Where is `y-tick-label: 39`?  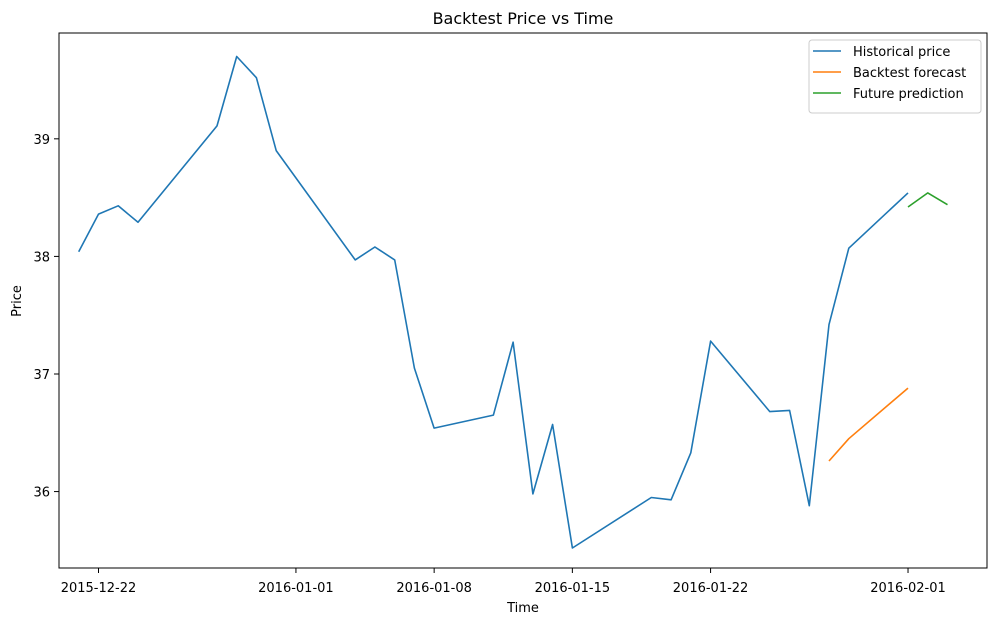
y-tick-label: 39 is located at coordinates (41, 140).